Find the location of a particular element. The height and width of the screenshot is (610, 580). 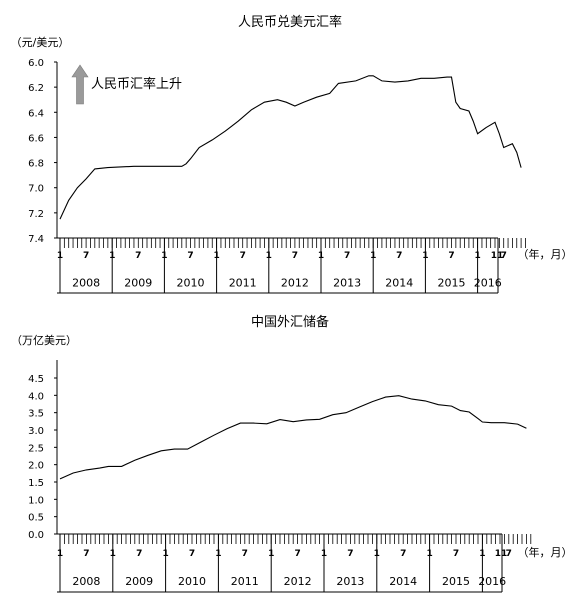

y-tick-label: 4.5 is located at coordinates (36, 379).